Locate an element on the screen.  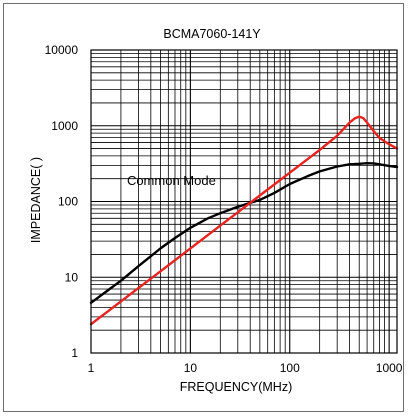
y-tick-label: 1 is located at coordinates (74, 353).